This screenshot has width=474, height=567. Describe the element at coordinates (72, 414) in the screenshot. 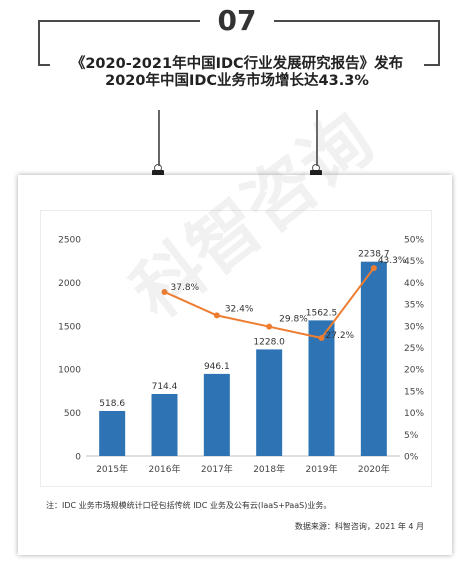

I see `y-left-tick-label: 500` at that location.